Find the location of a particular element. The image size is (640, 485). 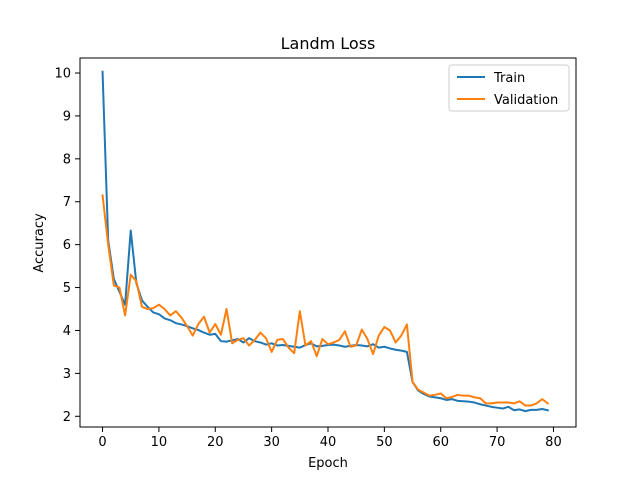

x-tick-label: 10 is located at coordinates (159, 442).